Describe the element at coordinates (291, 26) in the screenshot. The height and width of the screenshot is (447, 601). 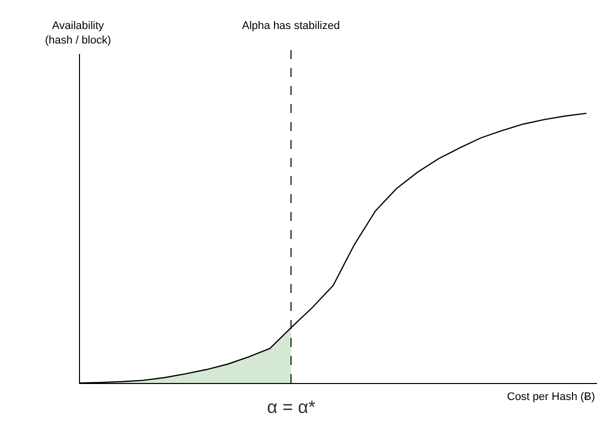
I see `text: Alpha has stabilized` at that location.